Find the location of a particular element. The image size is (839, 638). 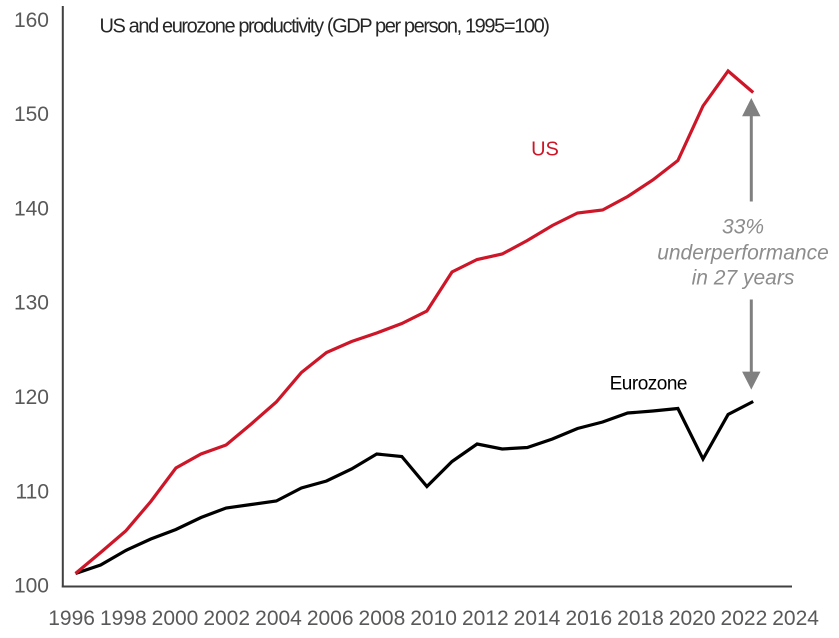

svg-text: 130 is located at coordinates (31, 303).